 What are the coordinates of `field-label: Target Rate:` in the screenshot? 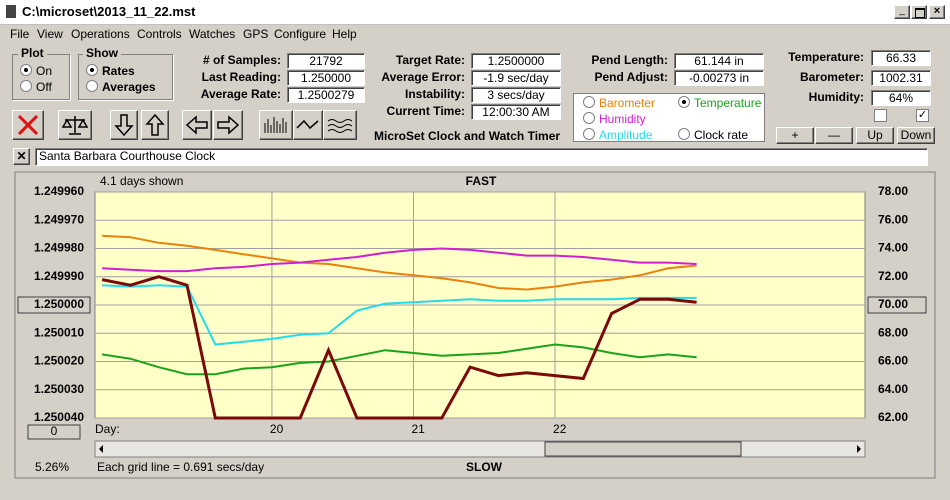 It's located at (430, 60).